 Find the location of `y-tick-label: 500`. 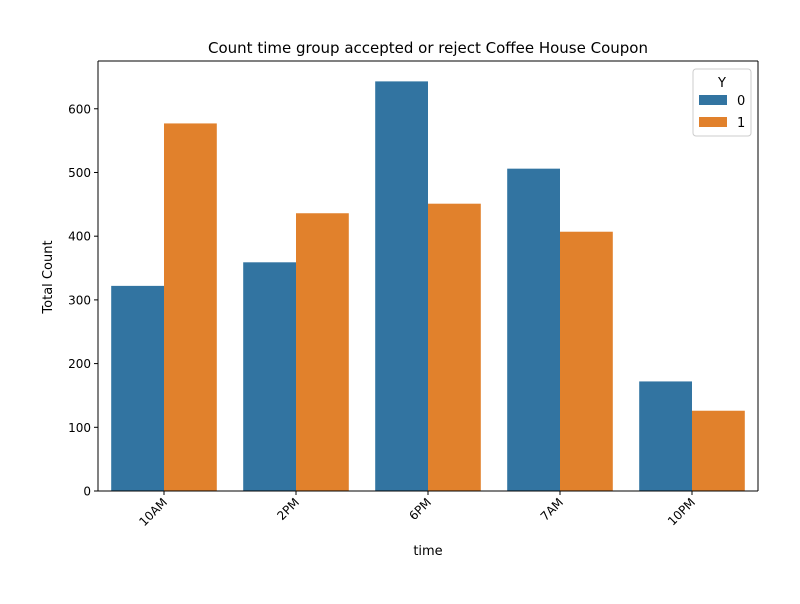

y-tick-label: 500 is located at coordinates (79, 173).